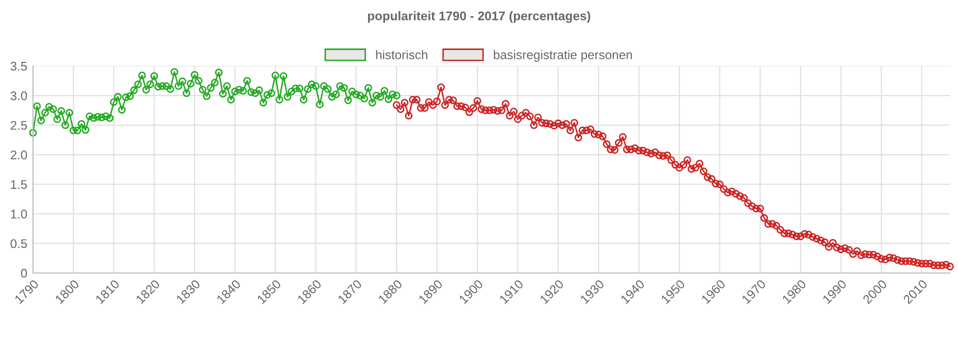  I want to click on y-tick-label: 3.0, so click(18, 95).